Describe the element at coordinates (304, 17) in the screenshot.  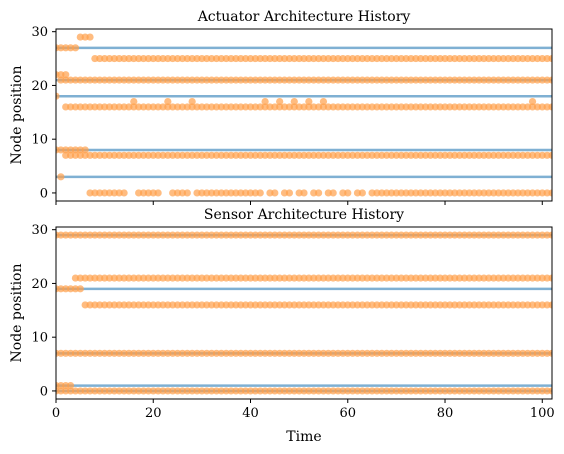
I see `chart-title: Actuator Architecture History` at that location.